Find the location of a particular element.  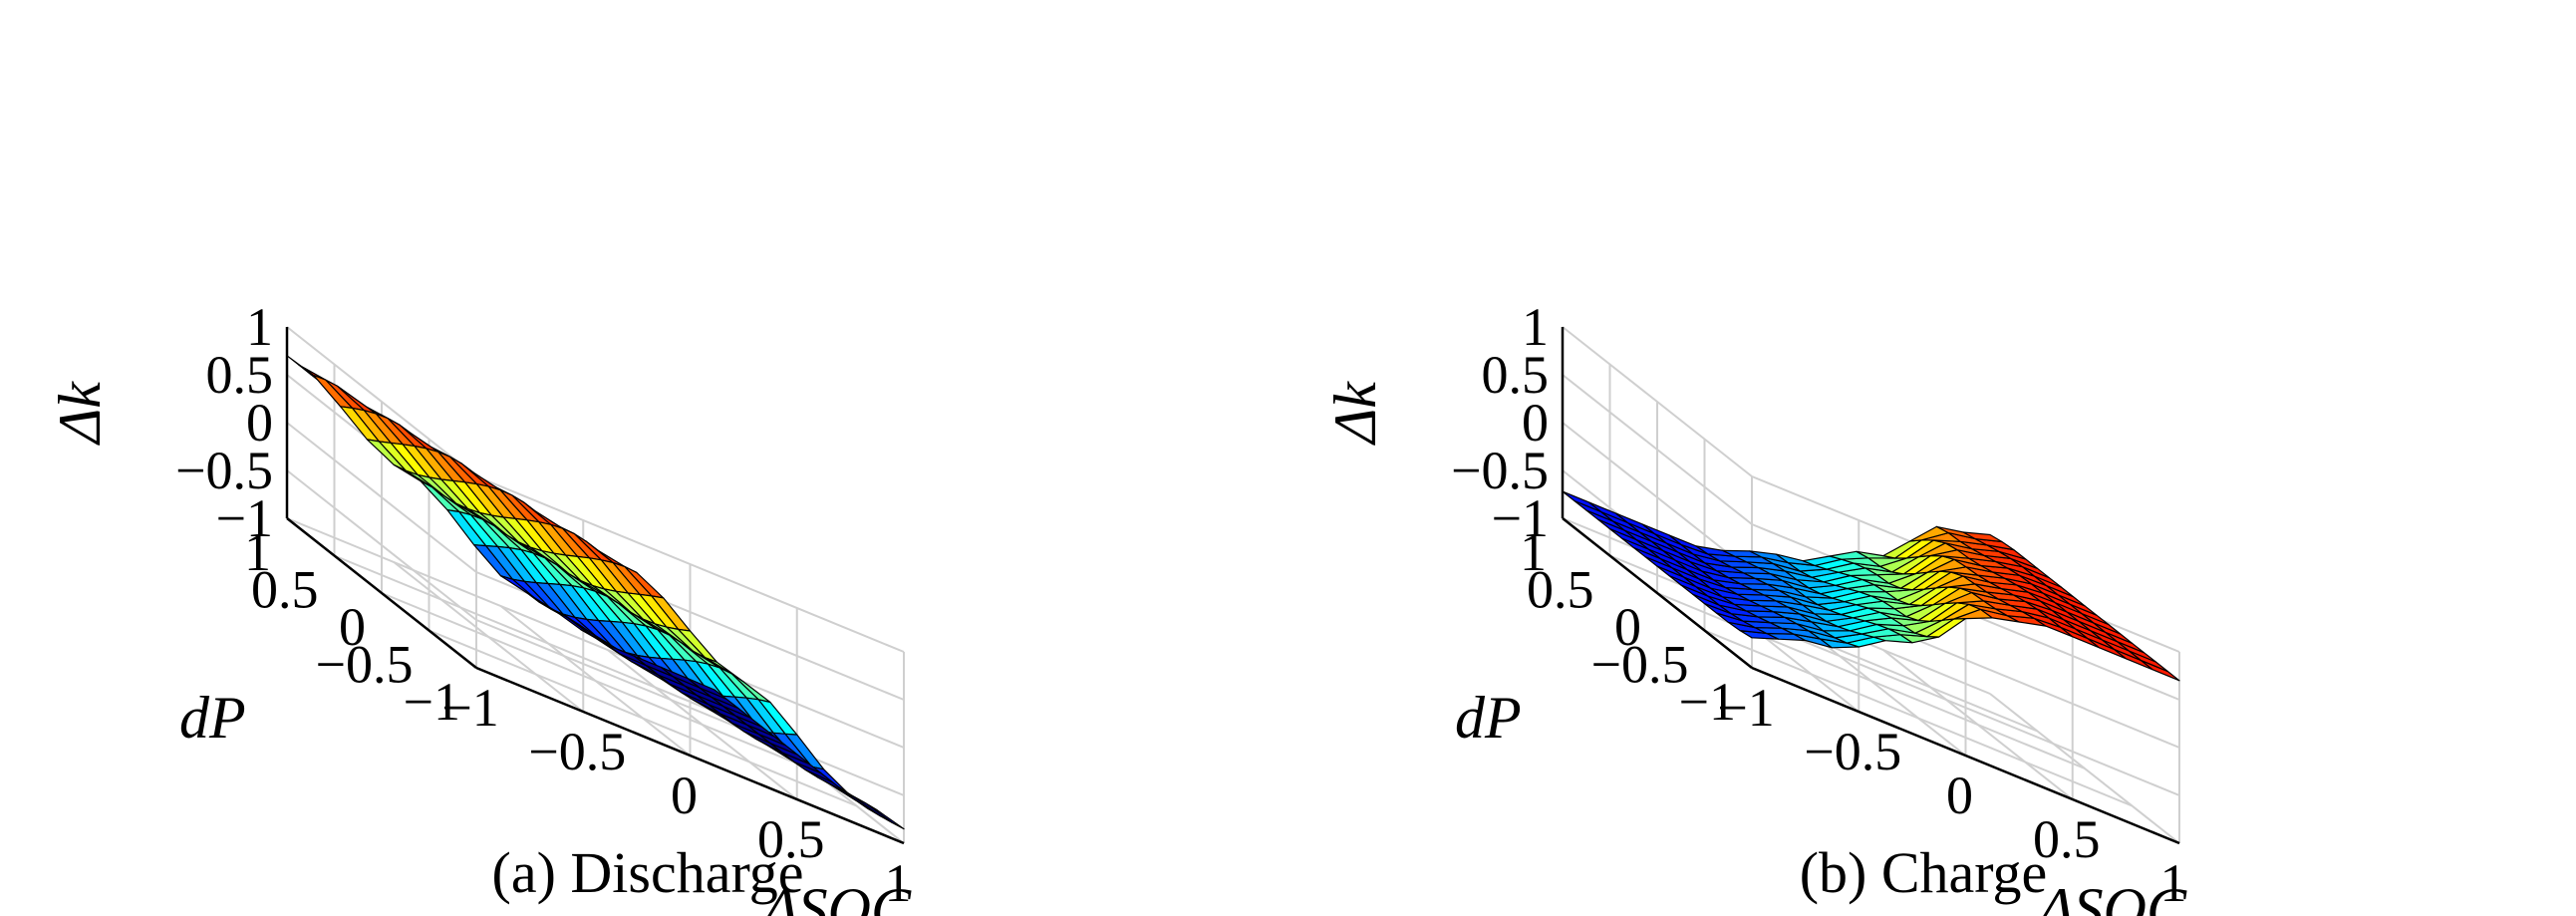

figure-caption: (a) Discharge is located at coordinates (648, 872).